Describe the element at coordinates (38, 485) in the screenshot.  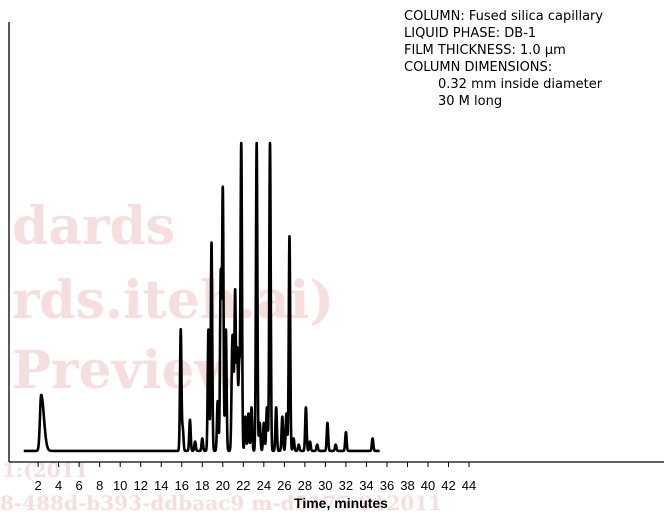
I see `x-tick-label: 2` at that location.